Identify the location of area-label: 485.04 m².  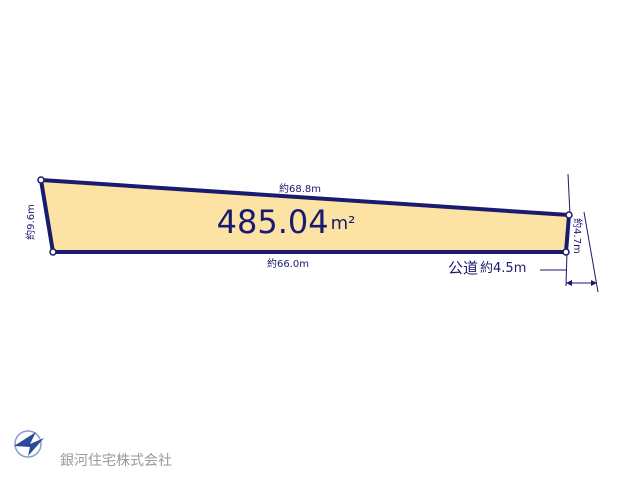
(286, 222).